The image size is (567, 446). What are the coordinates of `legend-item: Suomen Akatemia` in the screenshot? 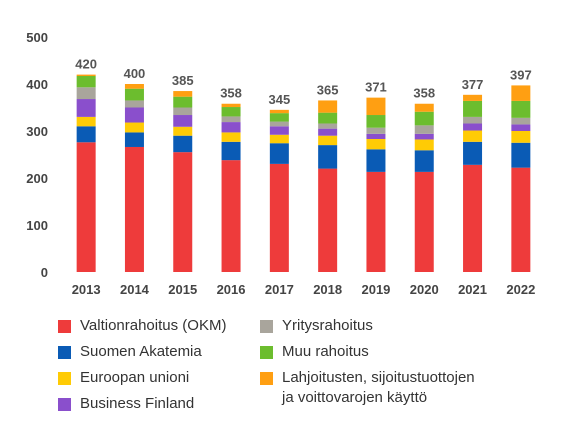 It's located at (130, 352).